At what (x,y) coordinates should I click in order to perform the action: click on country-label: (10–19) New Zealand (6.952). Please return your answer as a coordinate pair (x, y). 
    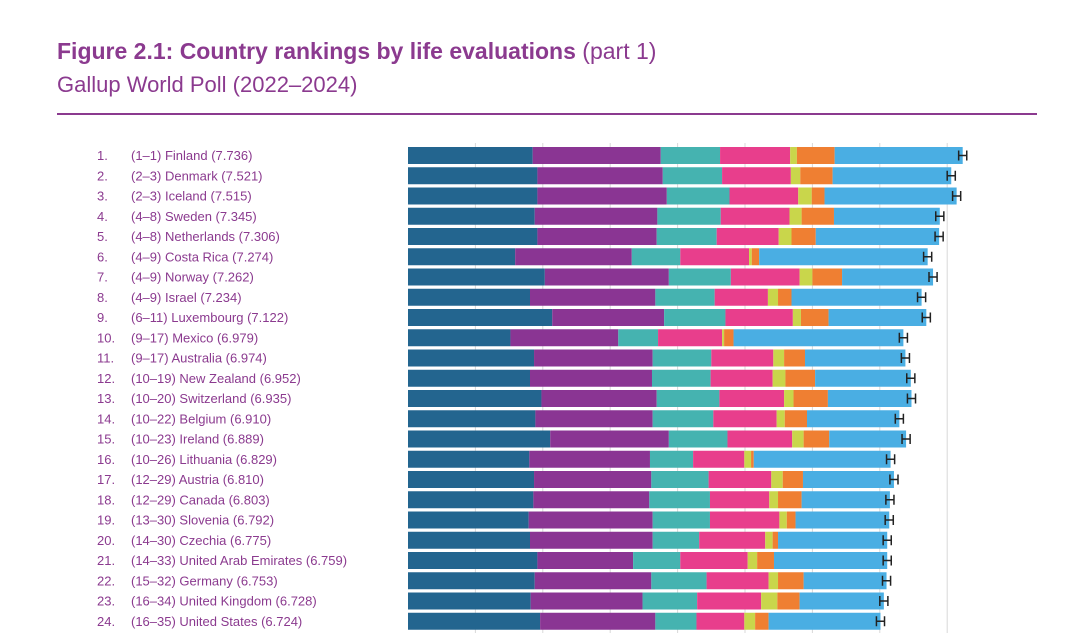
    Looking at the image, I should click on (216, 378).